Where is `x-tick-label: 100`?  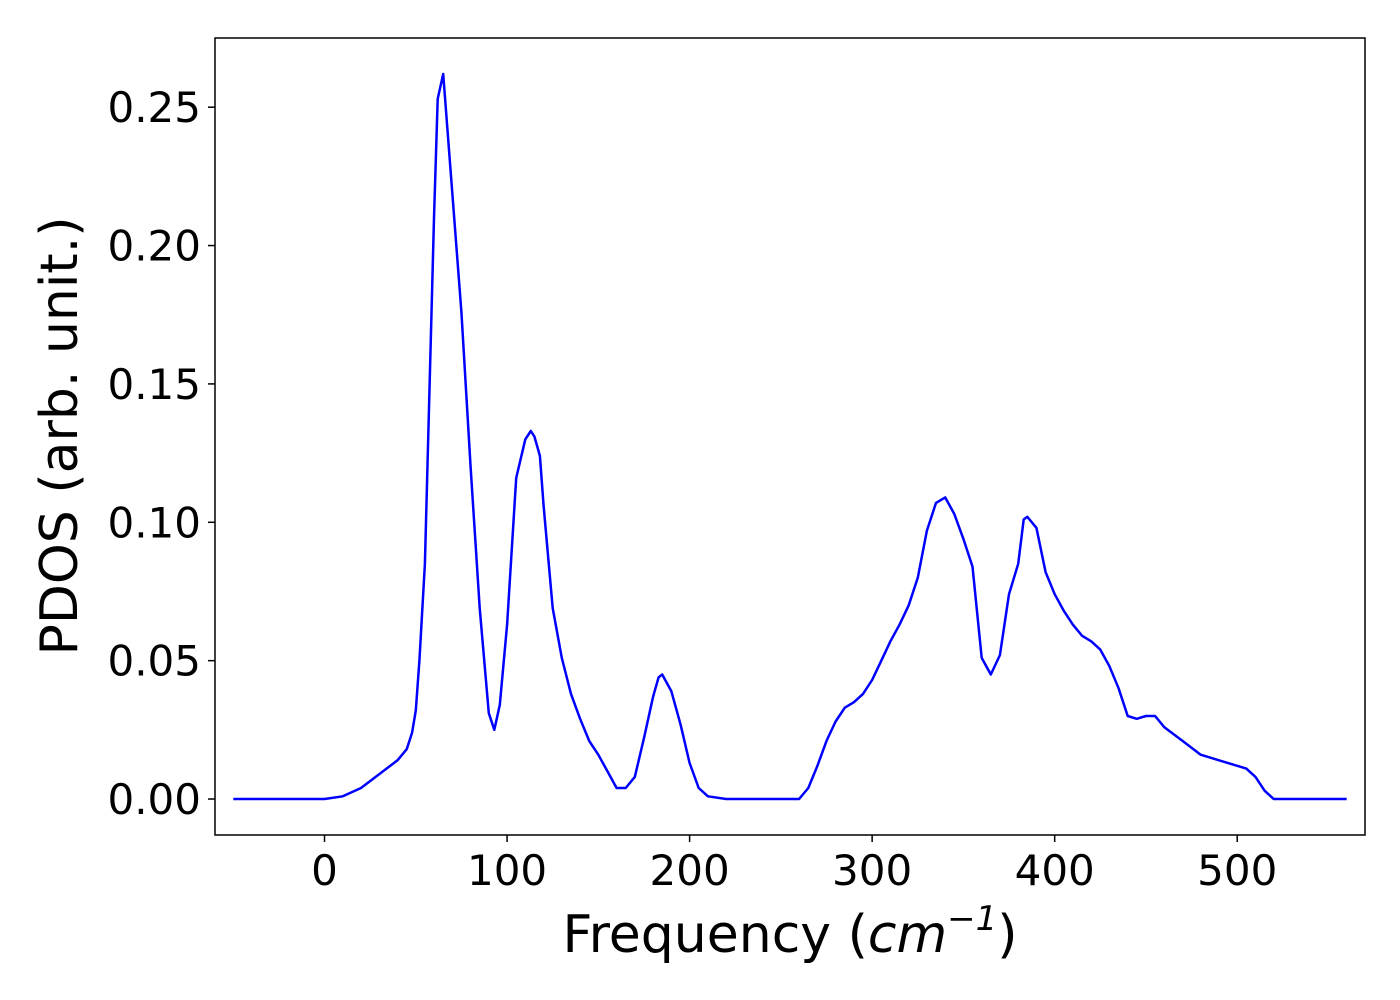
x-tick-label: 100 is located at coordinates (507, 870).